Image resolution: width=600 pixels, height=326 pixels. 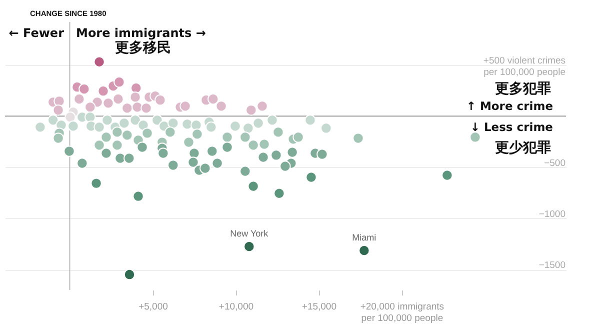 What do you see at coordinates (552, 266) in the screenshot?
I see `y-tick-label: −1500` at bounding box center [552, 266].